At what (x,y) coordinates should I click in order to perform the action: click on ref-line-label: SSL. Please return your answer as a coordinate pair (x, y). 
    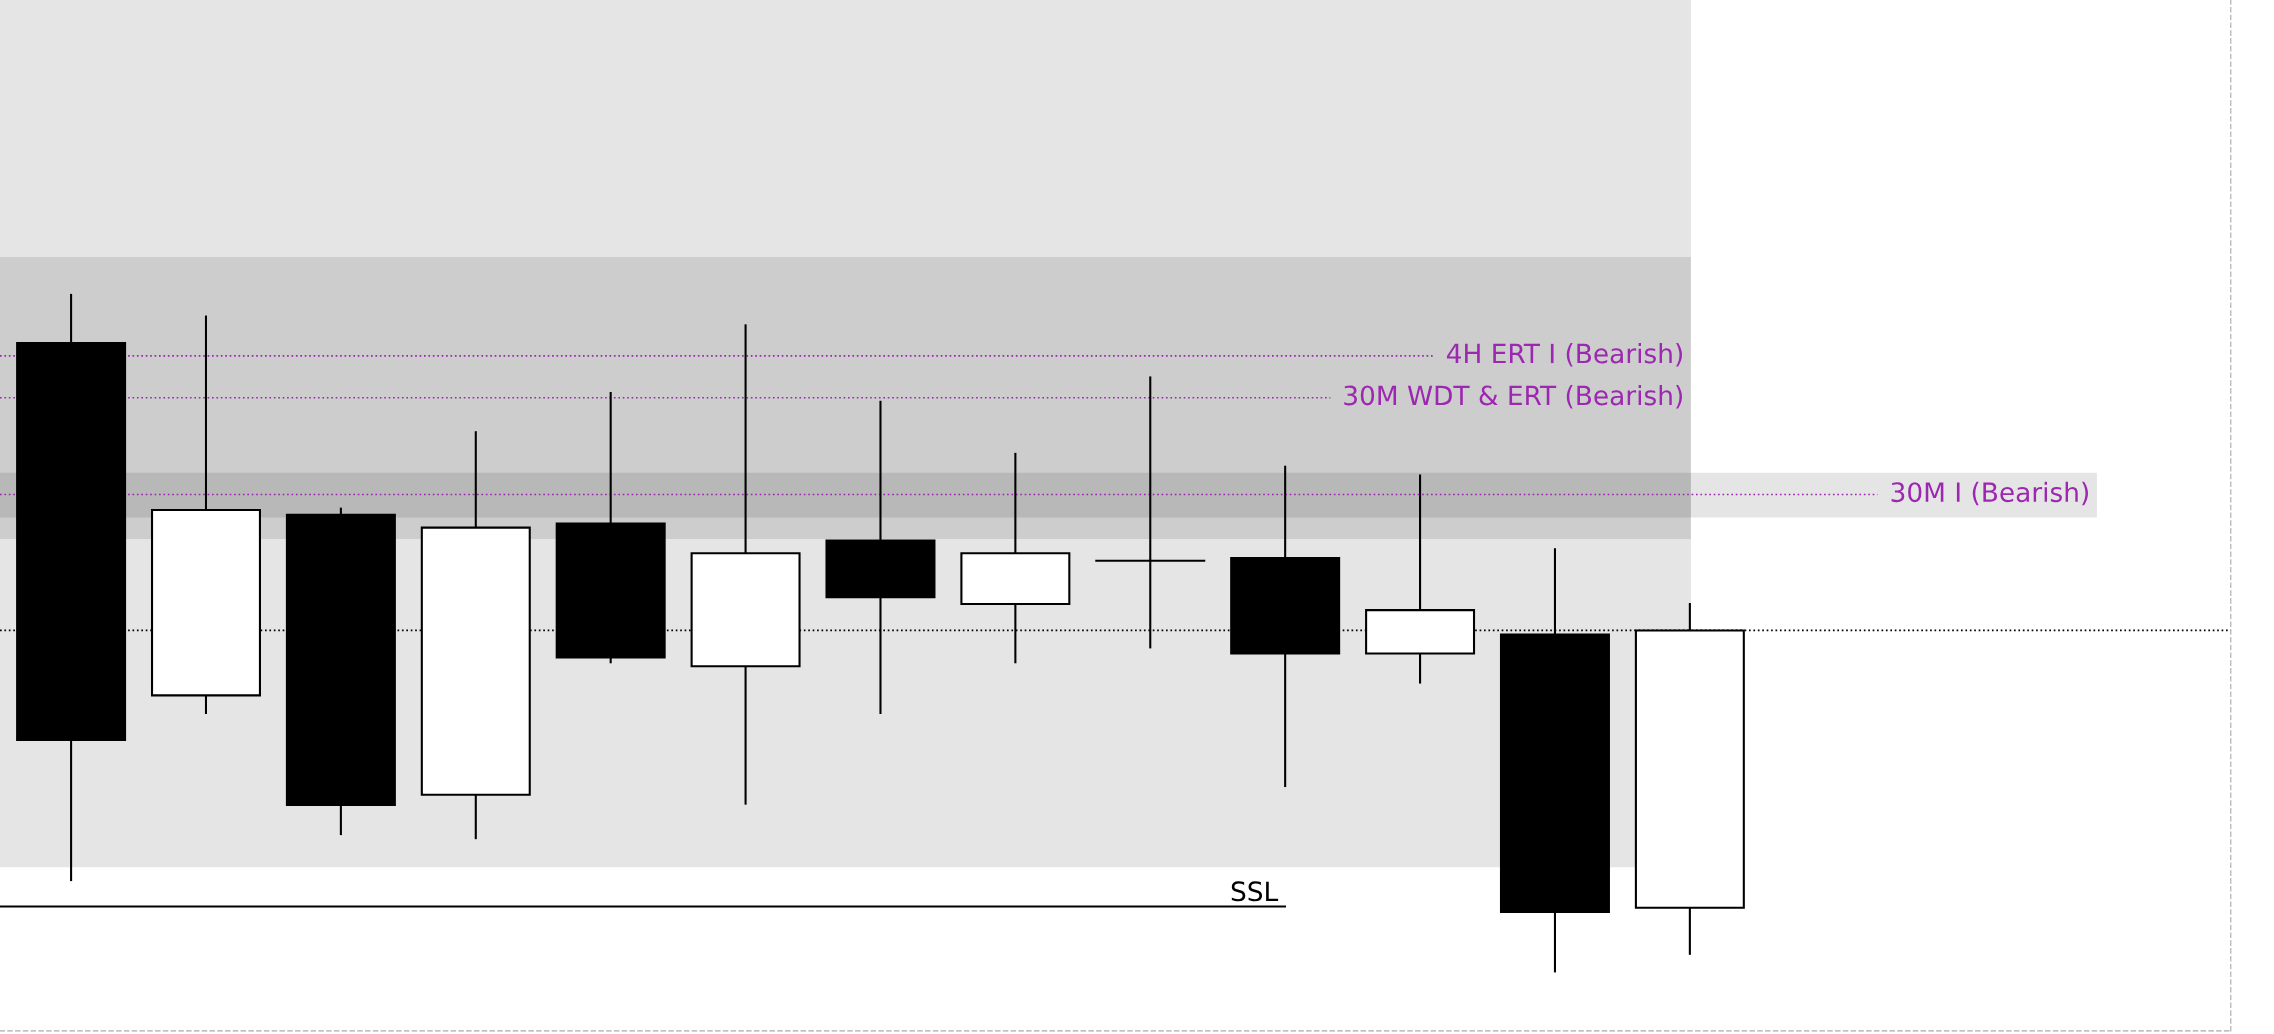
    Looking at the image, I should click on (1255, 891).